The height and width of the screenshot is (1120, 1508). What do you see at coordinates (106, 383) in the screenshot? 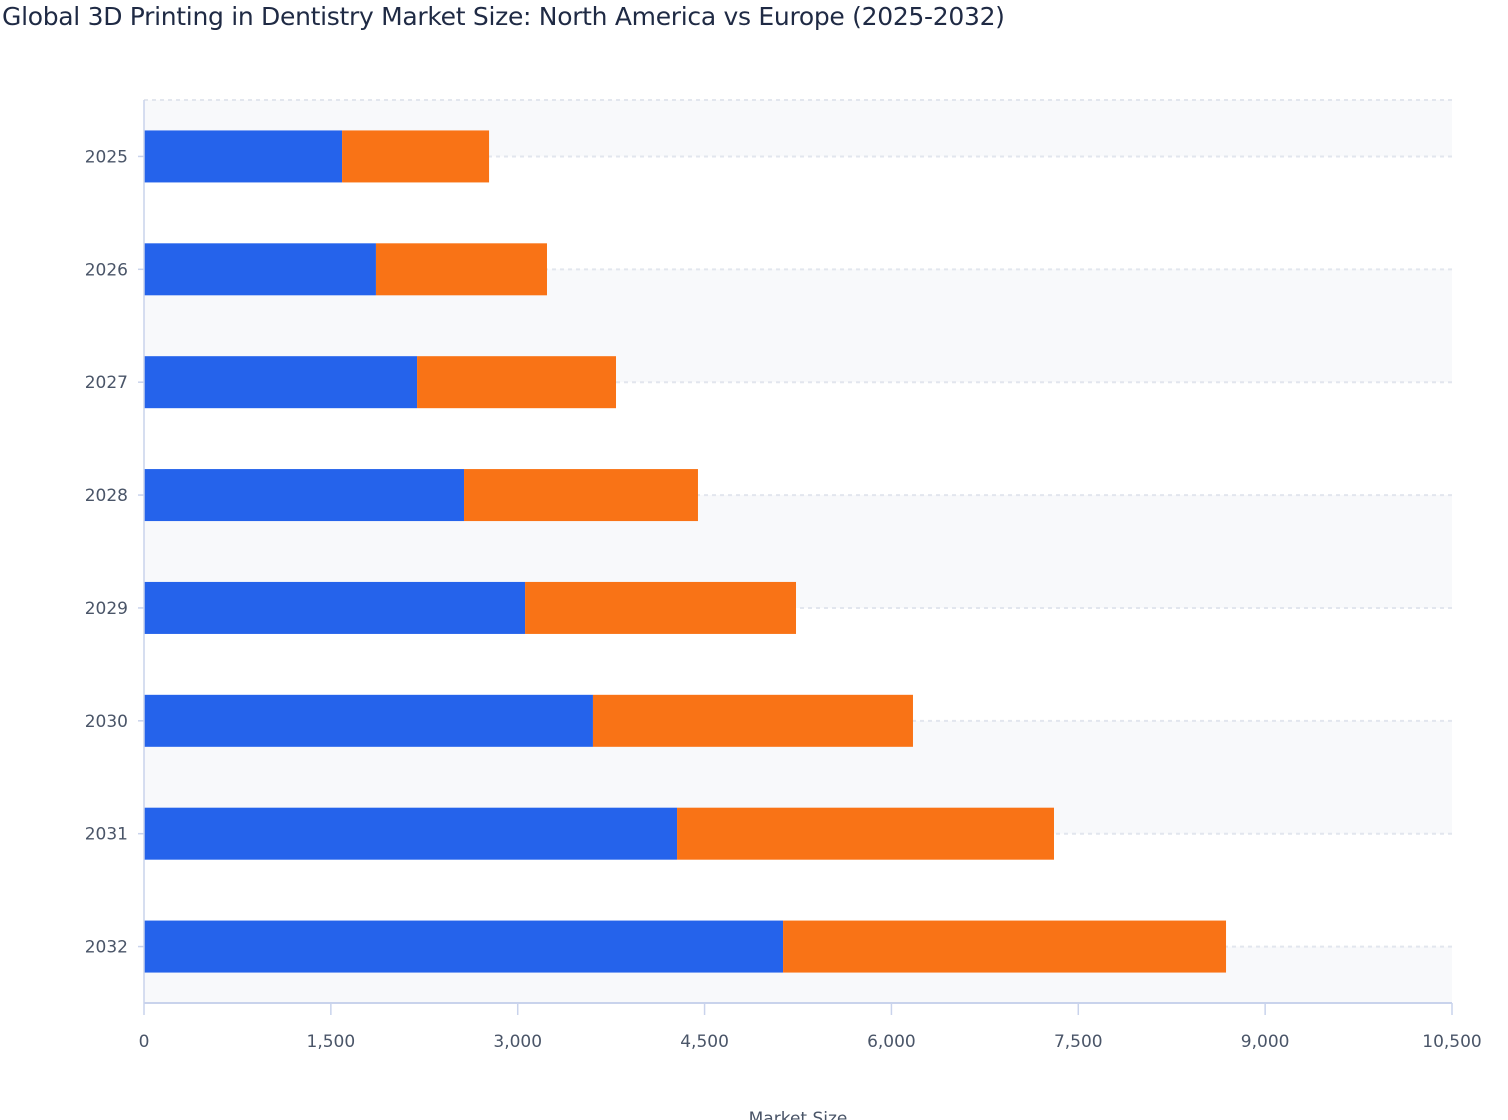
I see `y-tick-label: 2027` at bounding box center [106, 383].